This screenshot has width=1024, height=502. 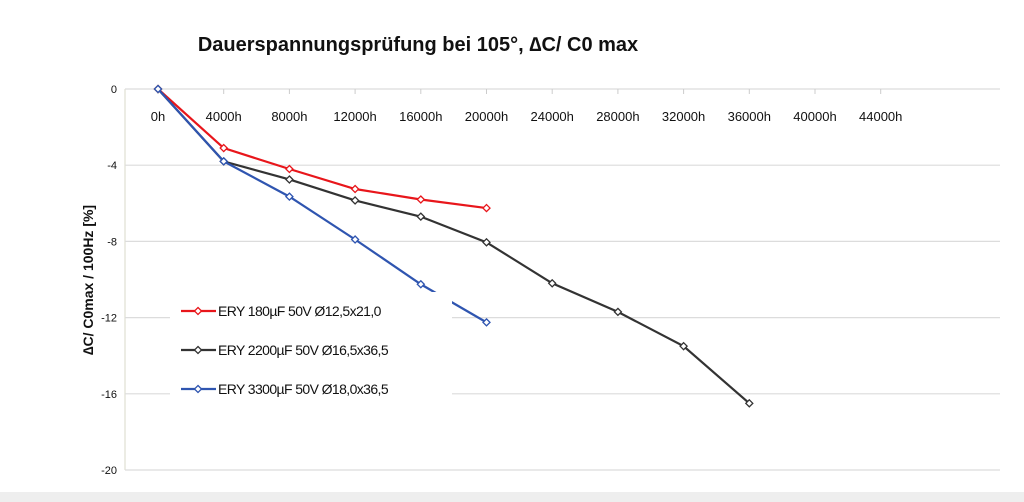 What do you see at coordinates (303, 389) in the screenshot?
I see `legend-label: ERY 3300µF 50V Ø18,0x36,5` at bounding box center [303, 389].